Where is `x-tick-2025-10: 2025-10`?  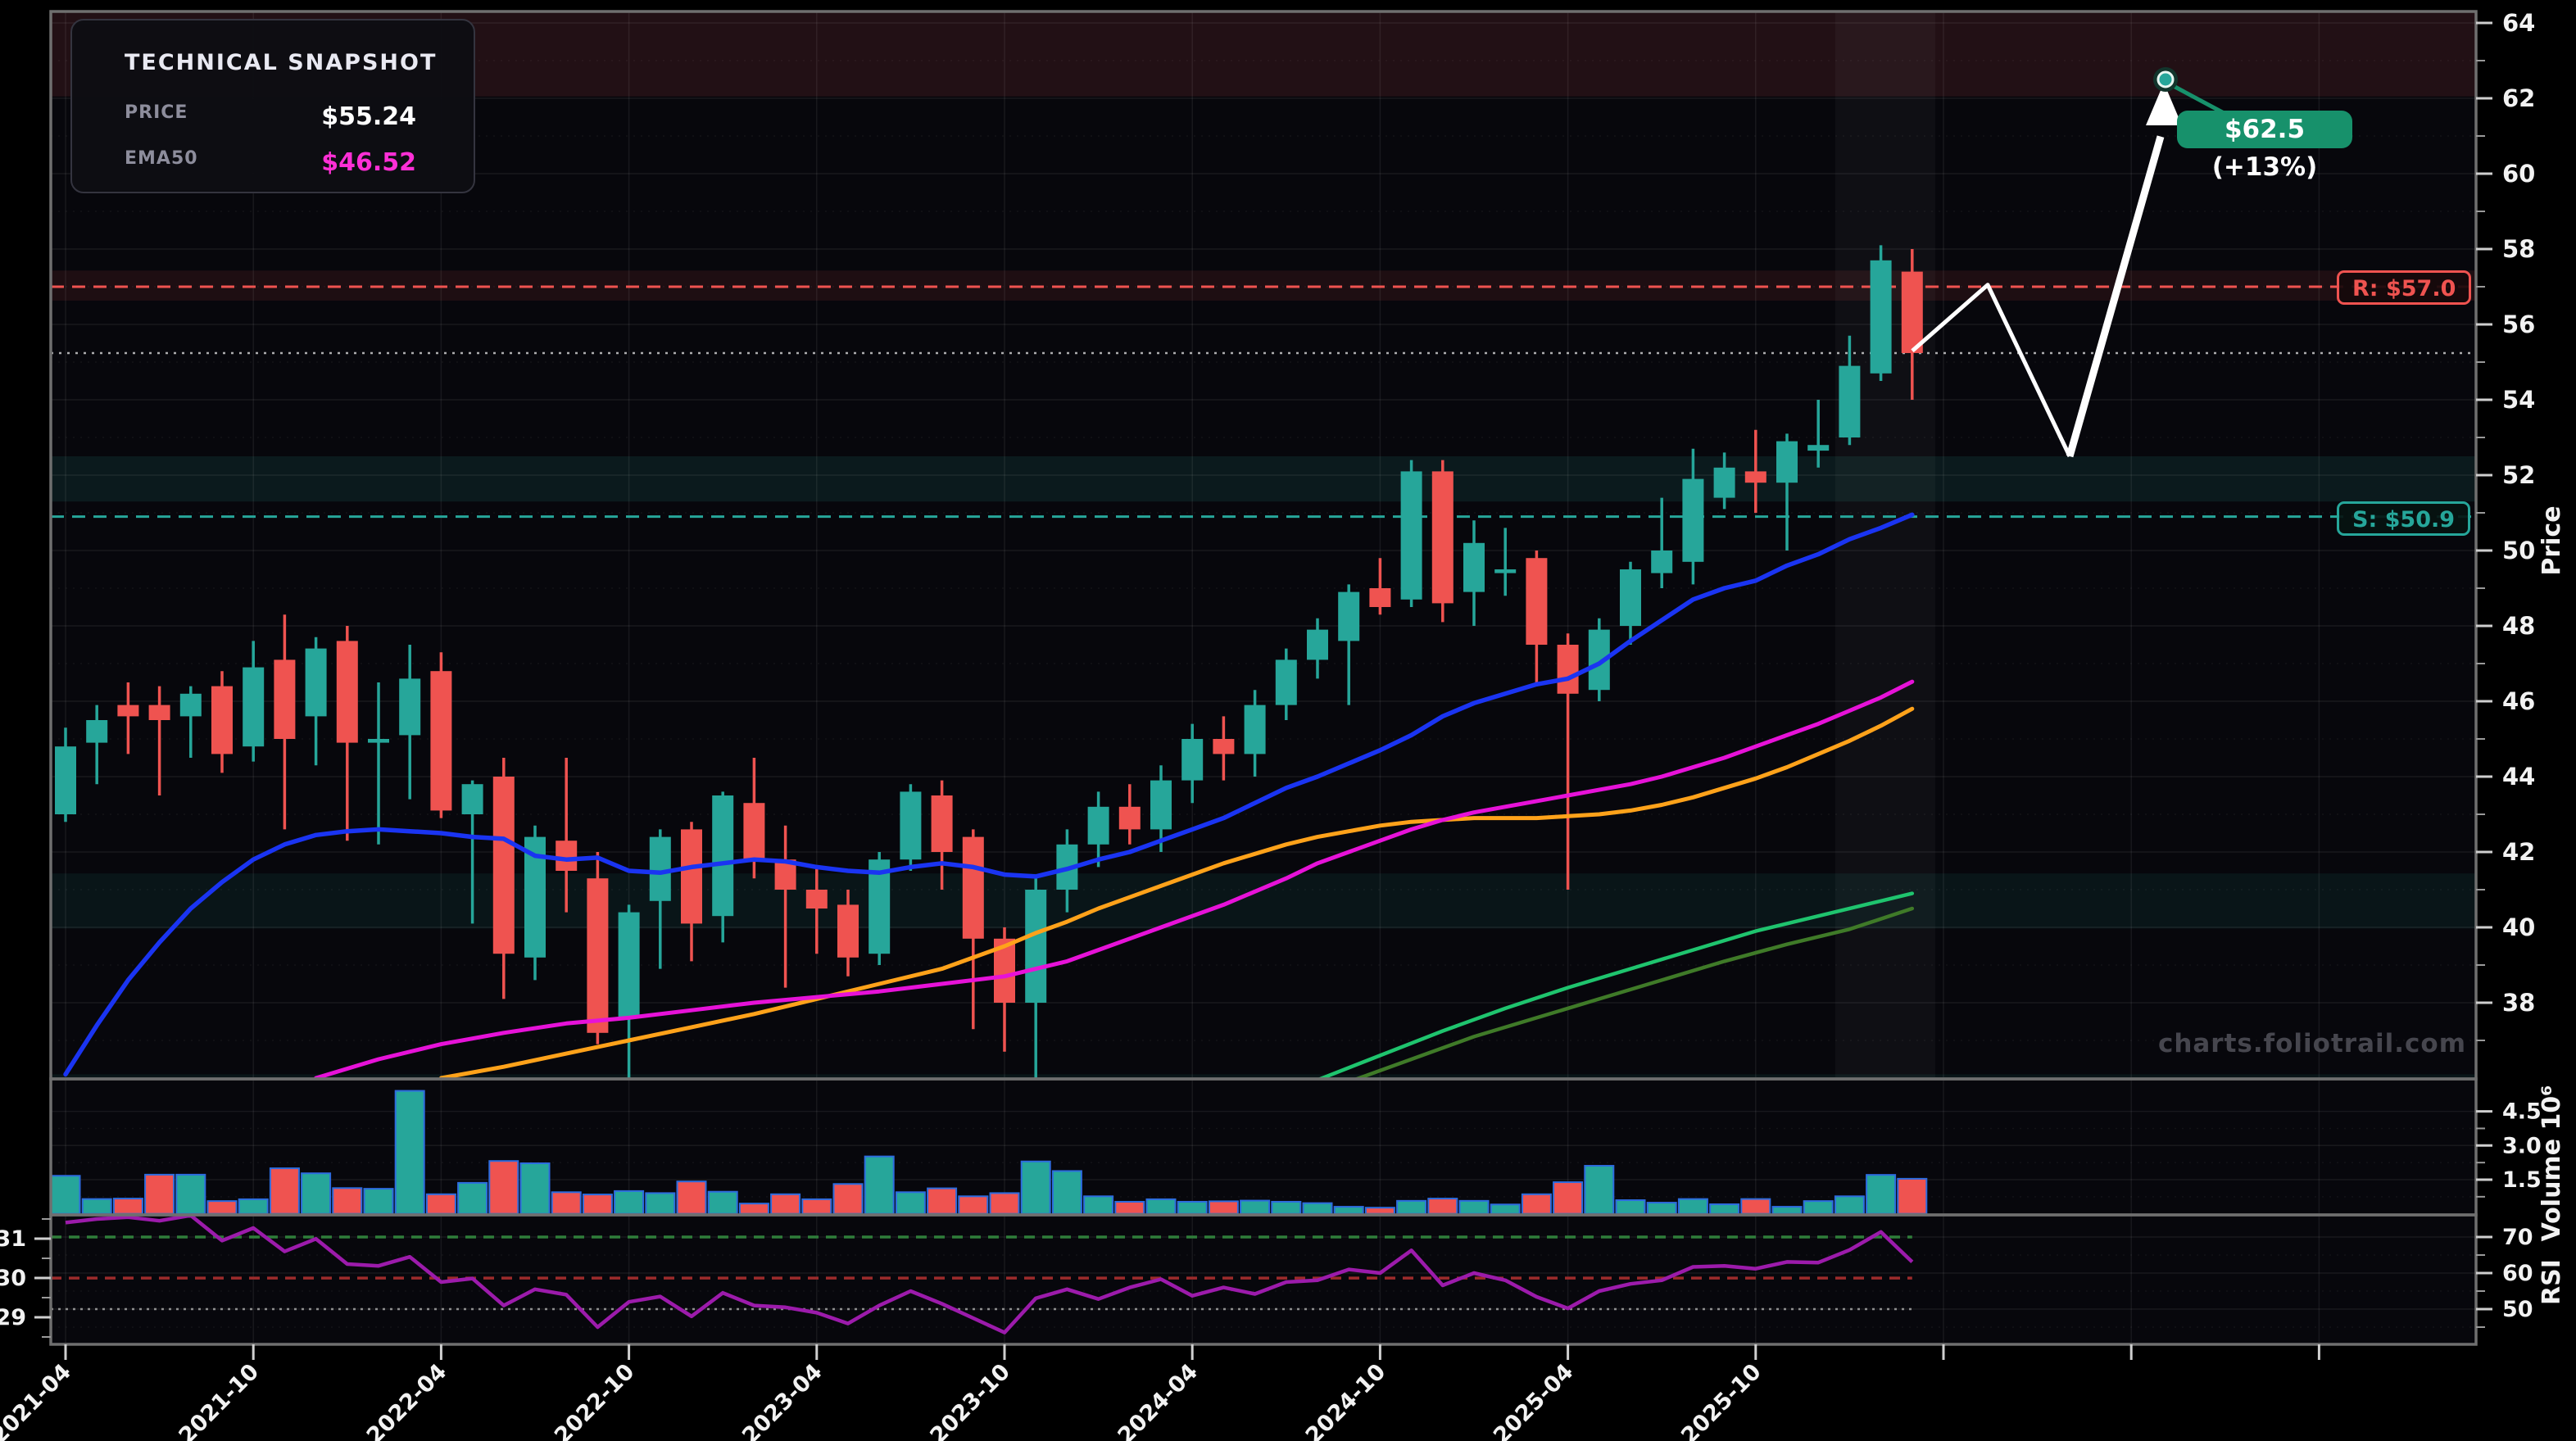
x-tick-2025-10: 2025-10 is located at coordinates (1721, 1400).